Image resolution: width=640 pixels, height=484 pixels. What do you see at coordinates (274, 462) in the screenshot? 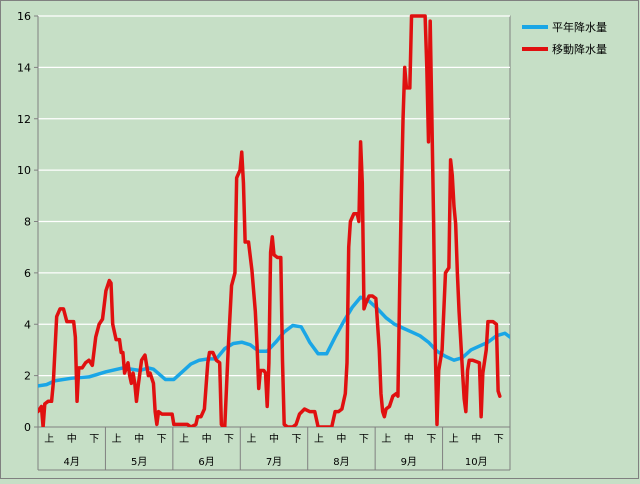
I see `x-month-label: 7月` at bounding box center [274, 462].